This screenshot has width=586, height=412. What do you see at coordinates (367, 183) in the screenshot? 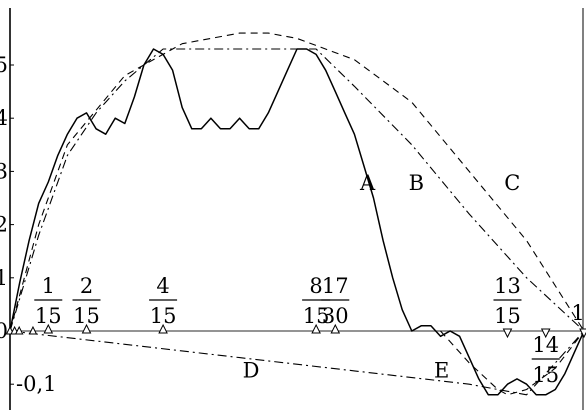
I see `curve-label: A` at bounding box center [367, 183].